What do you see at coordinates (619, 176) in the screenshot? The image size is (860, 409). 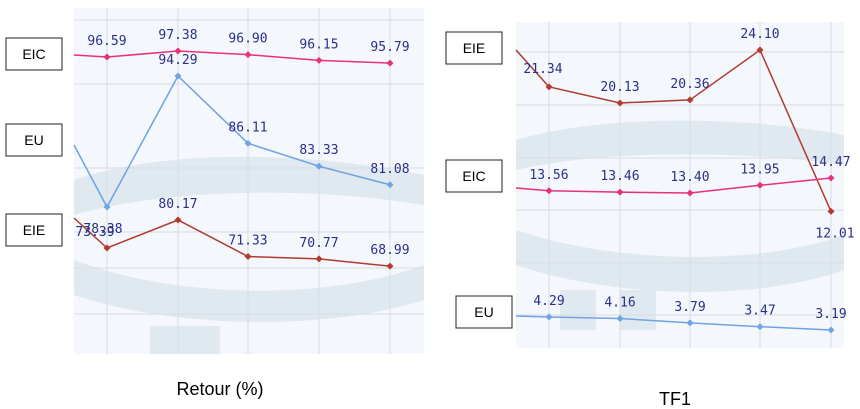 I see `data-label-tf1-eic-1: 13.46` at bounding box center [619, 176].